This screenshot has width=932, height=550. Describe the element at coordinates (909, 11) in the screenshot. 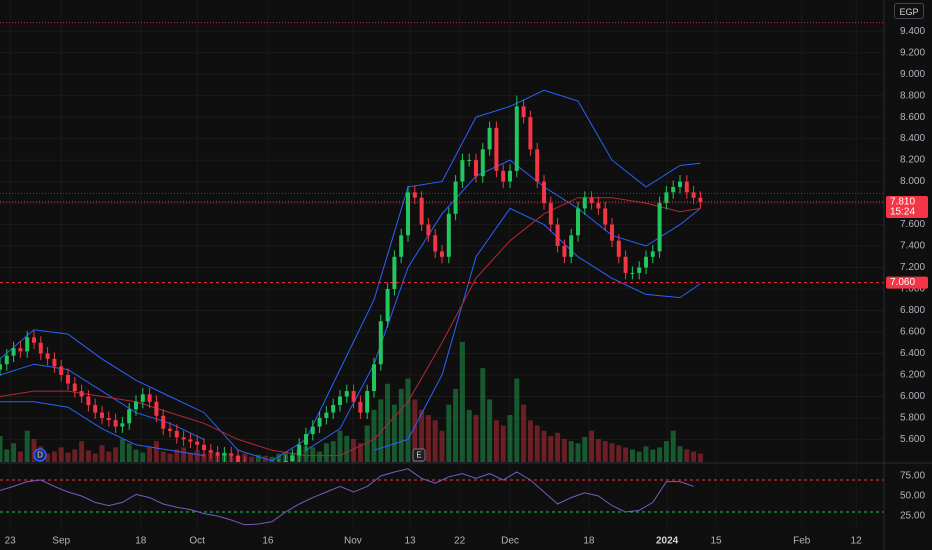

I see `currency-button: EGP` at that location.